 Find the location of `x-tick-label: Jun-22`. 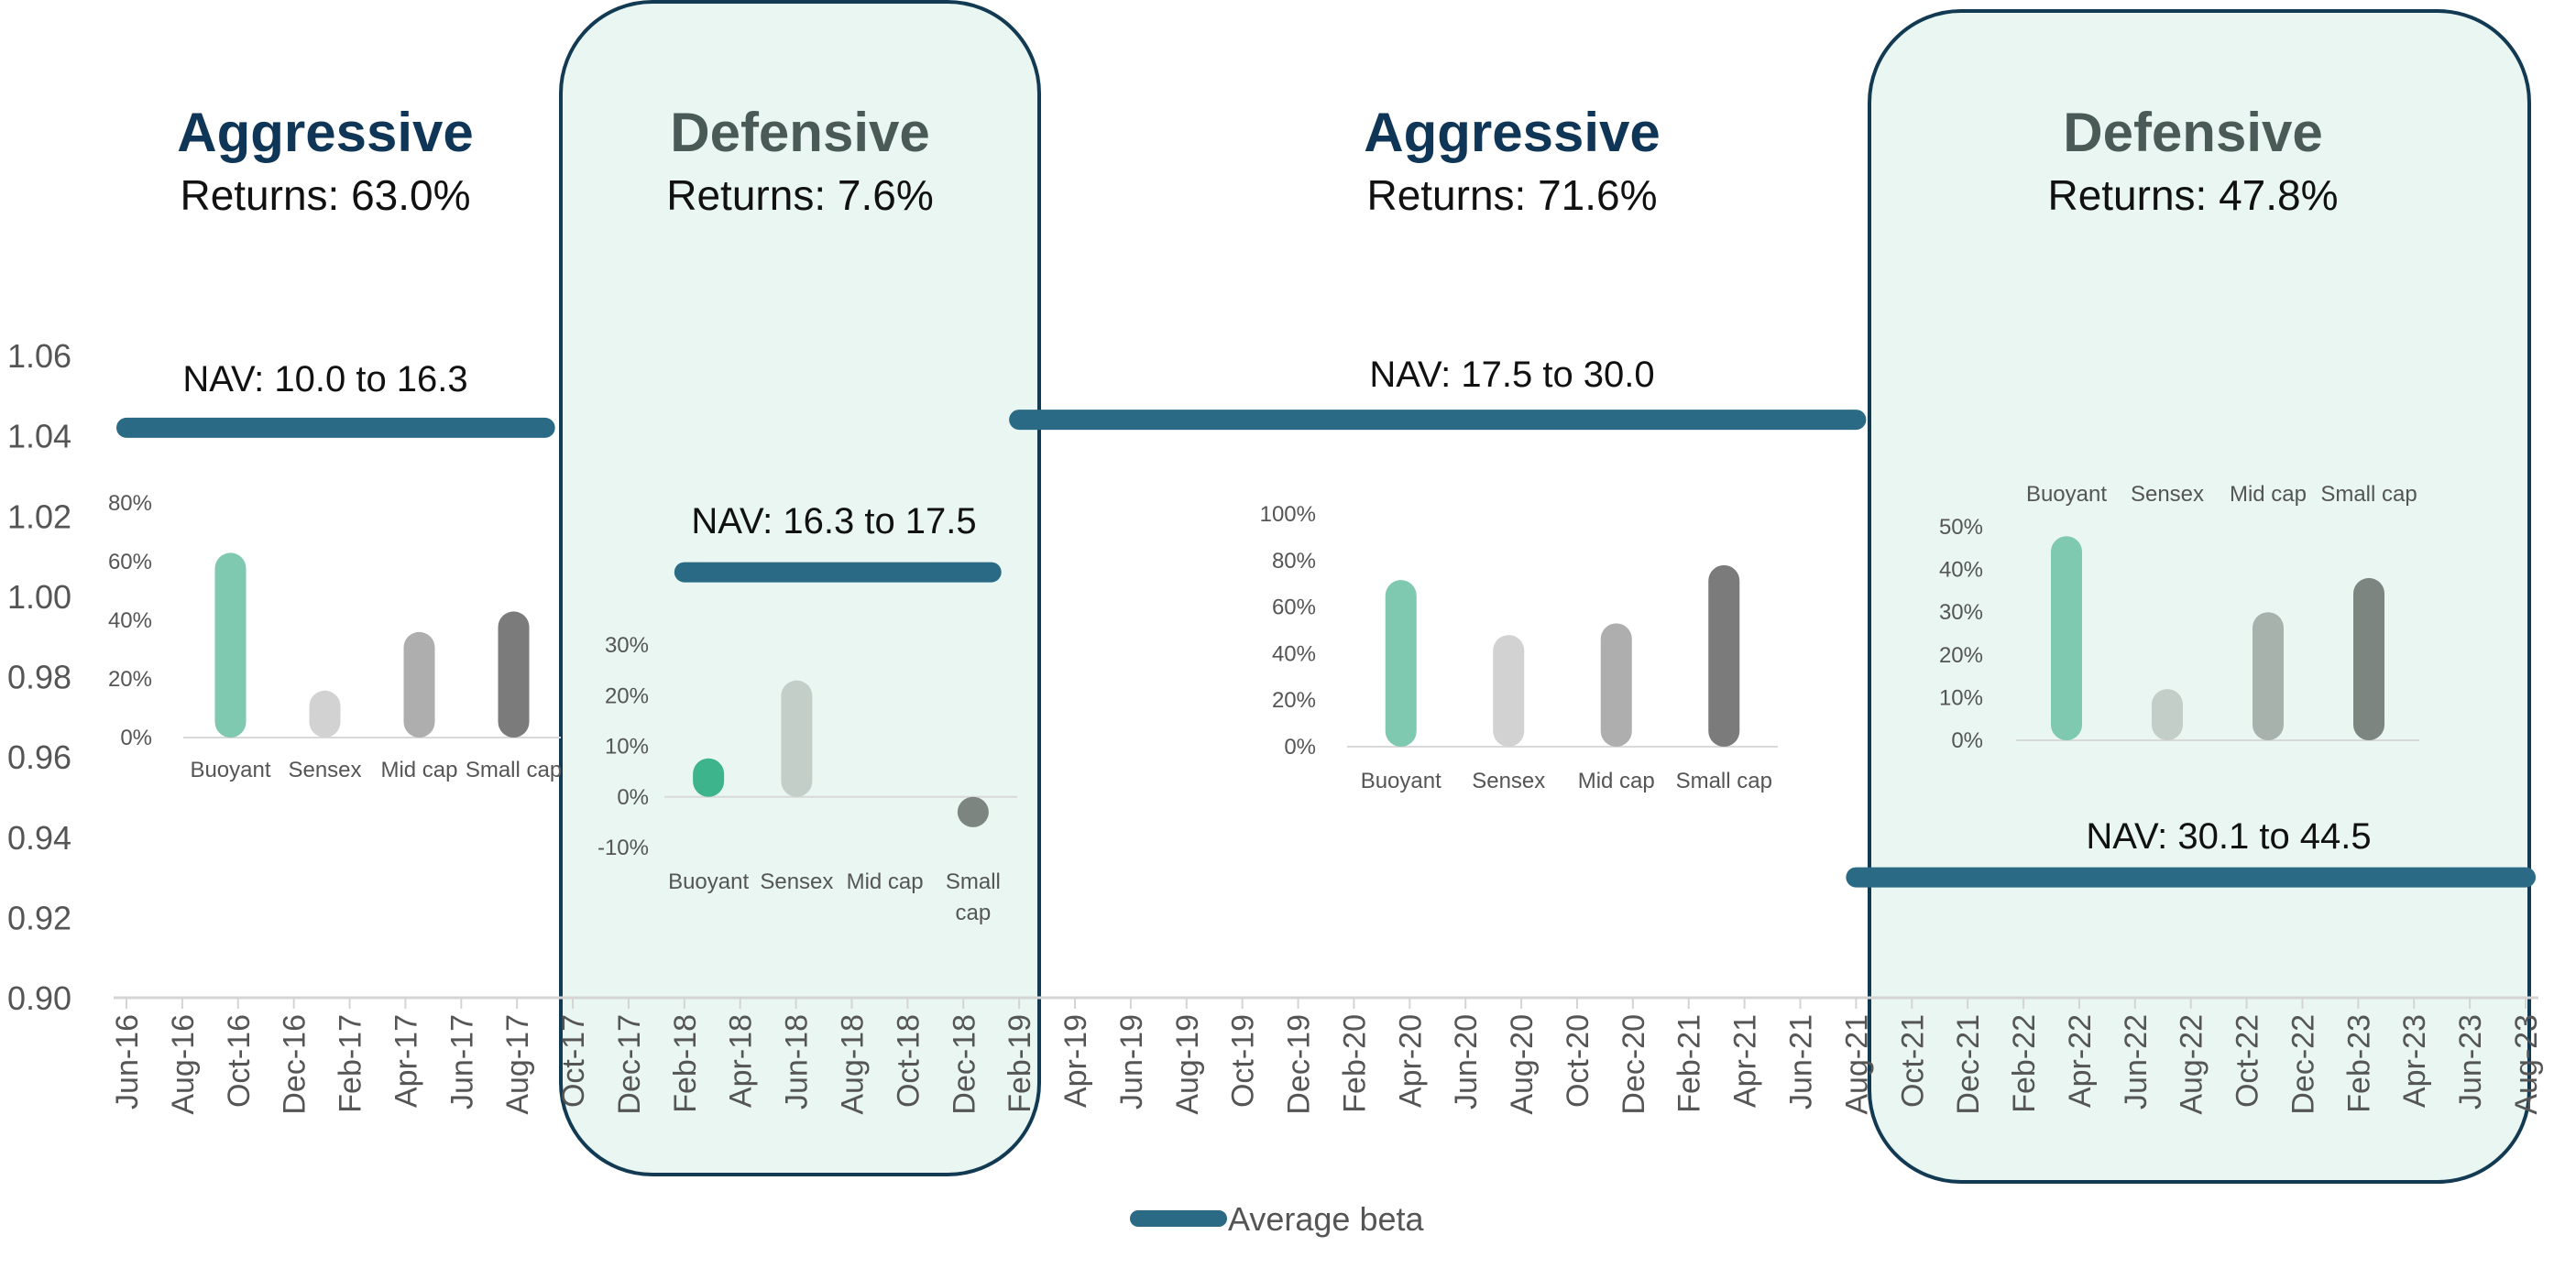

x-tick-label: Jun-22 is located at coordinates (2136, 1062).